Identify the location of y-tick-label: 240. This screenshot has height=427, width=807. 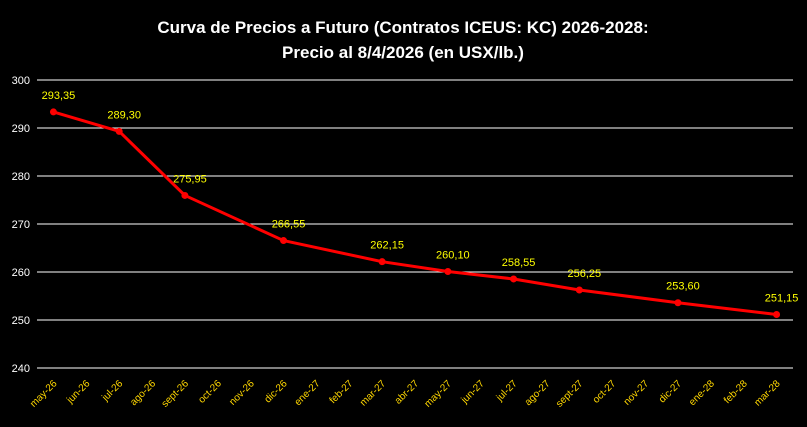
(21, 369).